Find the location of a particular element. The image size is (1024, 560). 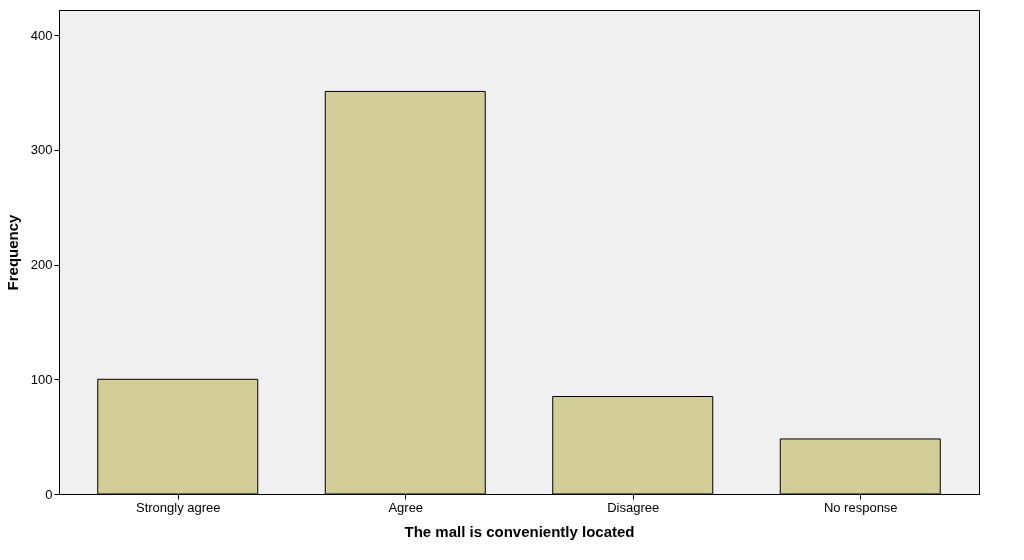

x-tick-label: Strongly agree is located at coordinates (178, 507).